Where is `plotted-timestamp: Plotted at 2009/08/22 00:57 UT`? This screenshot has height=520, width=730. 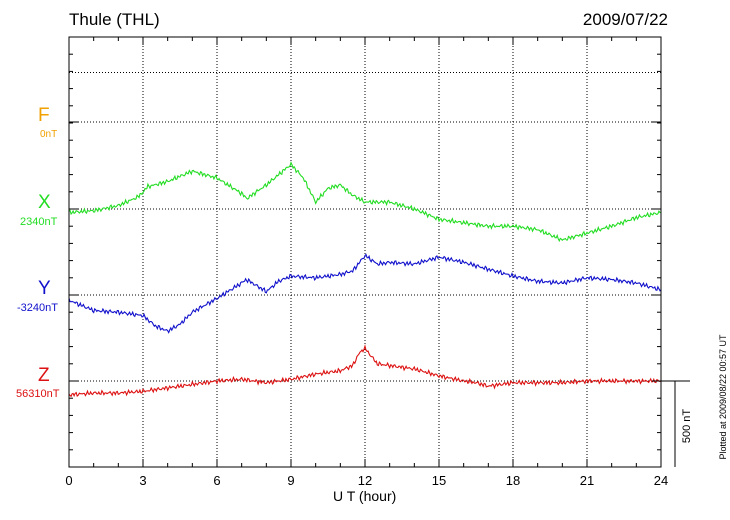
plotted-timestamp: Plotted at 2009/08/22 00:57 UT is located at coordinates (723, 397).